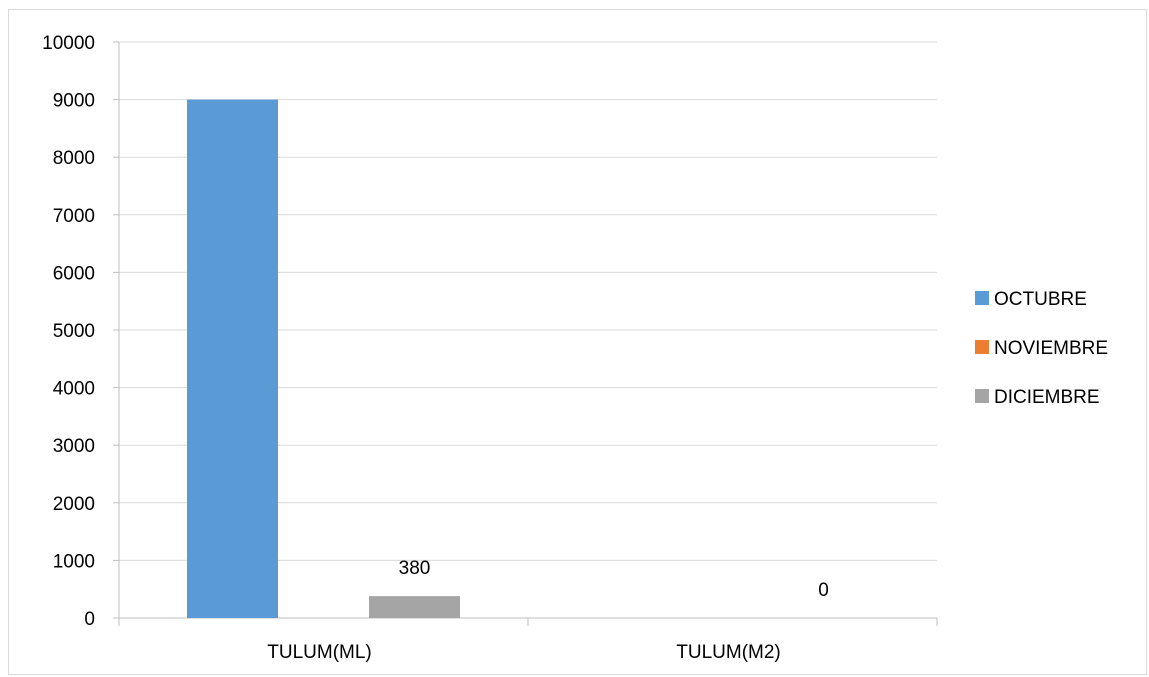  Describe the element at coordinates (319, 652) in the screenshot. I see `x-category-label: TULUM(ML)` at that location.